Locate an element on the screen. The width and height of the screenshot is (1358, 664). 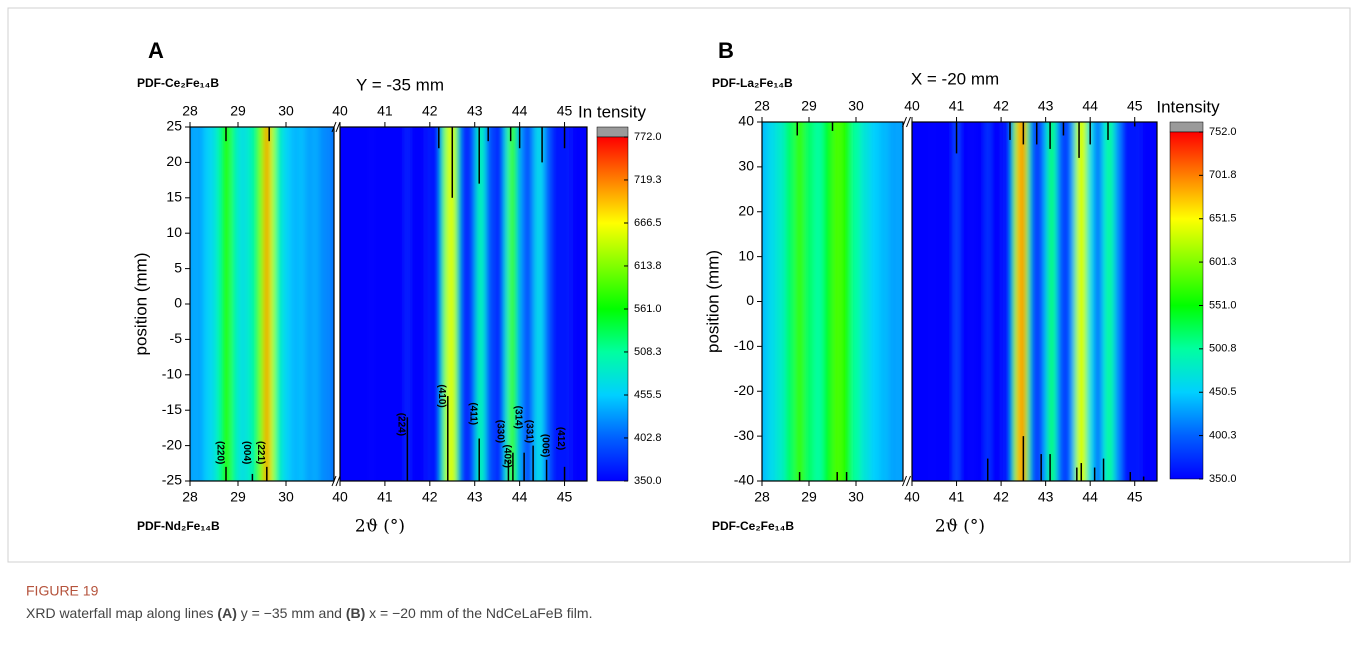
peak-label: (314) is located at coordinates (517, 417).